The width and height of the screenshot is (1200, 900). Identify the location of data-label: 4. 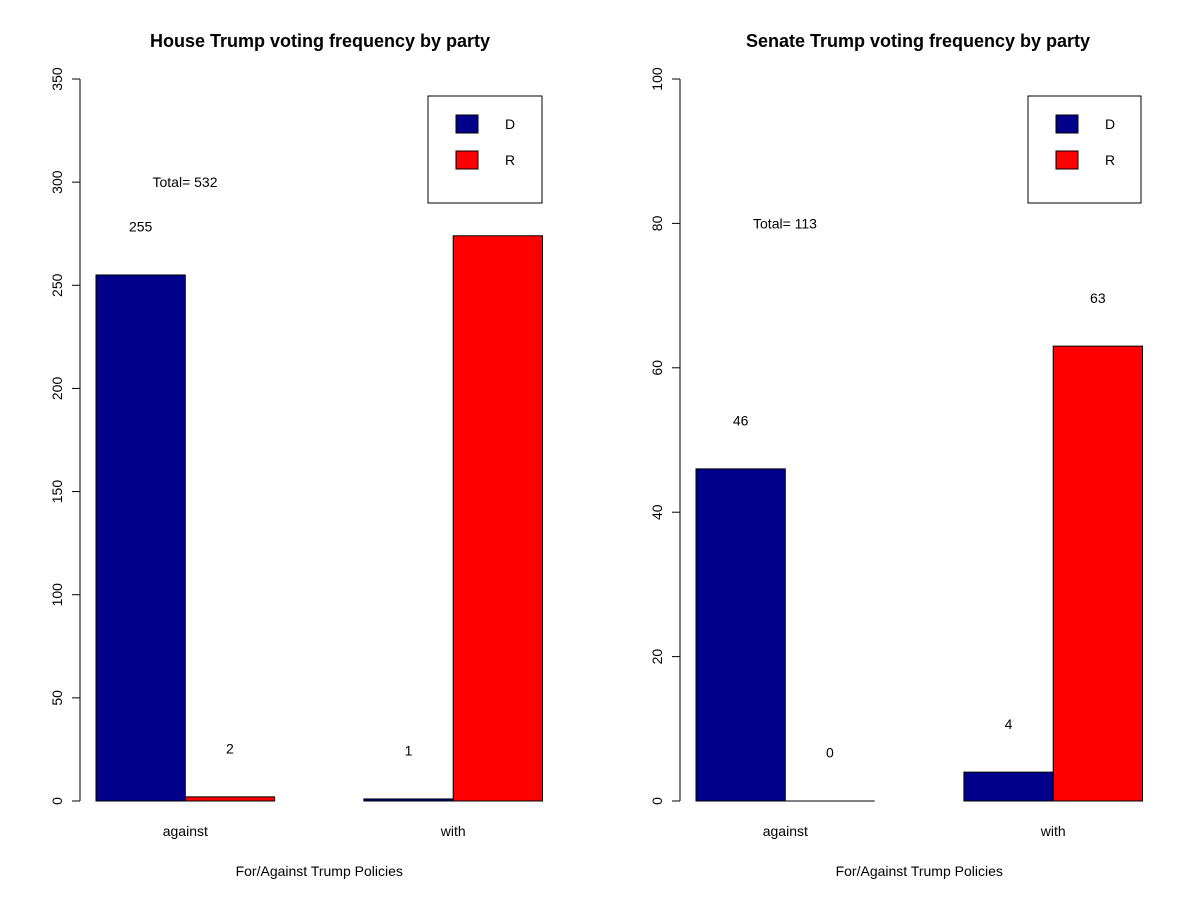
(1009, 724).